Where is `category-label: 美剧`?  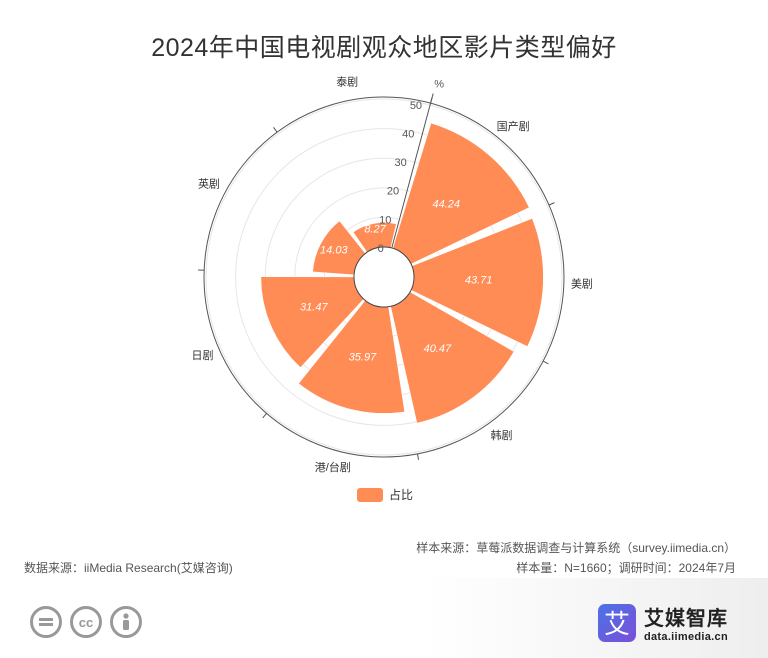
category-label: 美剧 is located at coordinates (582, 283).